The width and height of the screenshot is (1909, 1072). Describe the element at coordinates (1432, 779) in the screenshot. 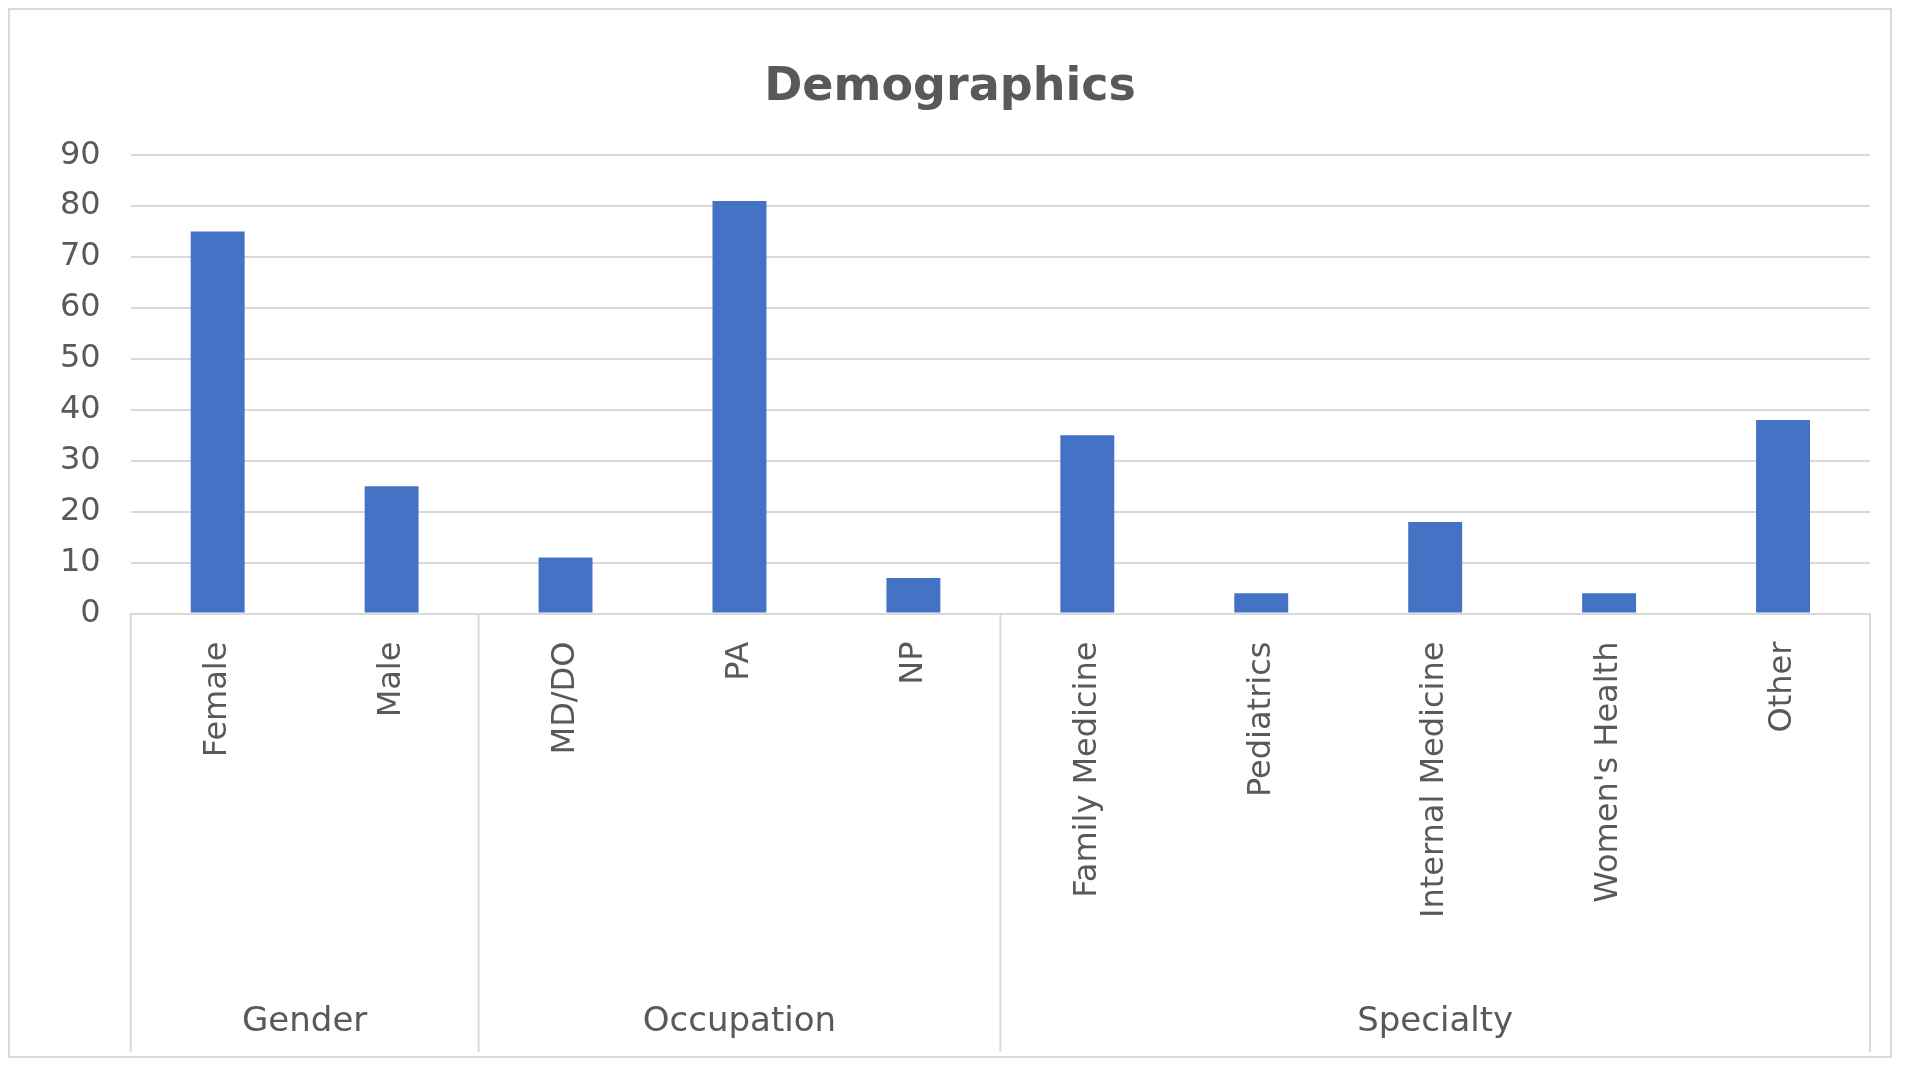

I see `x-tick-label: Internal Medicine` at that location.